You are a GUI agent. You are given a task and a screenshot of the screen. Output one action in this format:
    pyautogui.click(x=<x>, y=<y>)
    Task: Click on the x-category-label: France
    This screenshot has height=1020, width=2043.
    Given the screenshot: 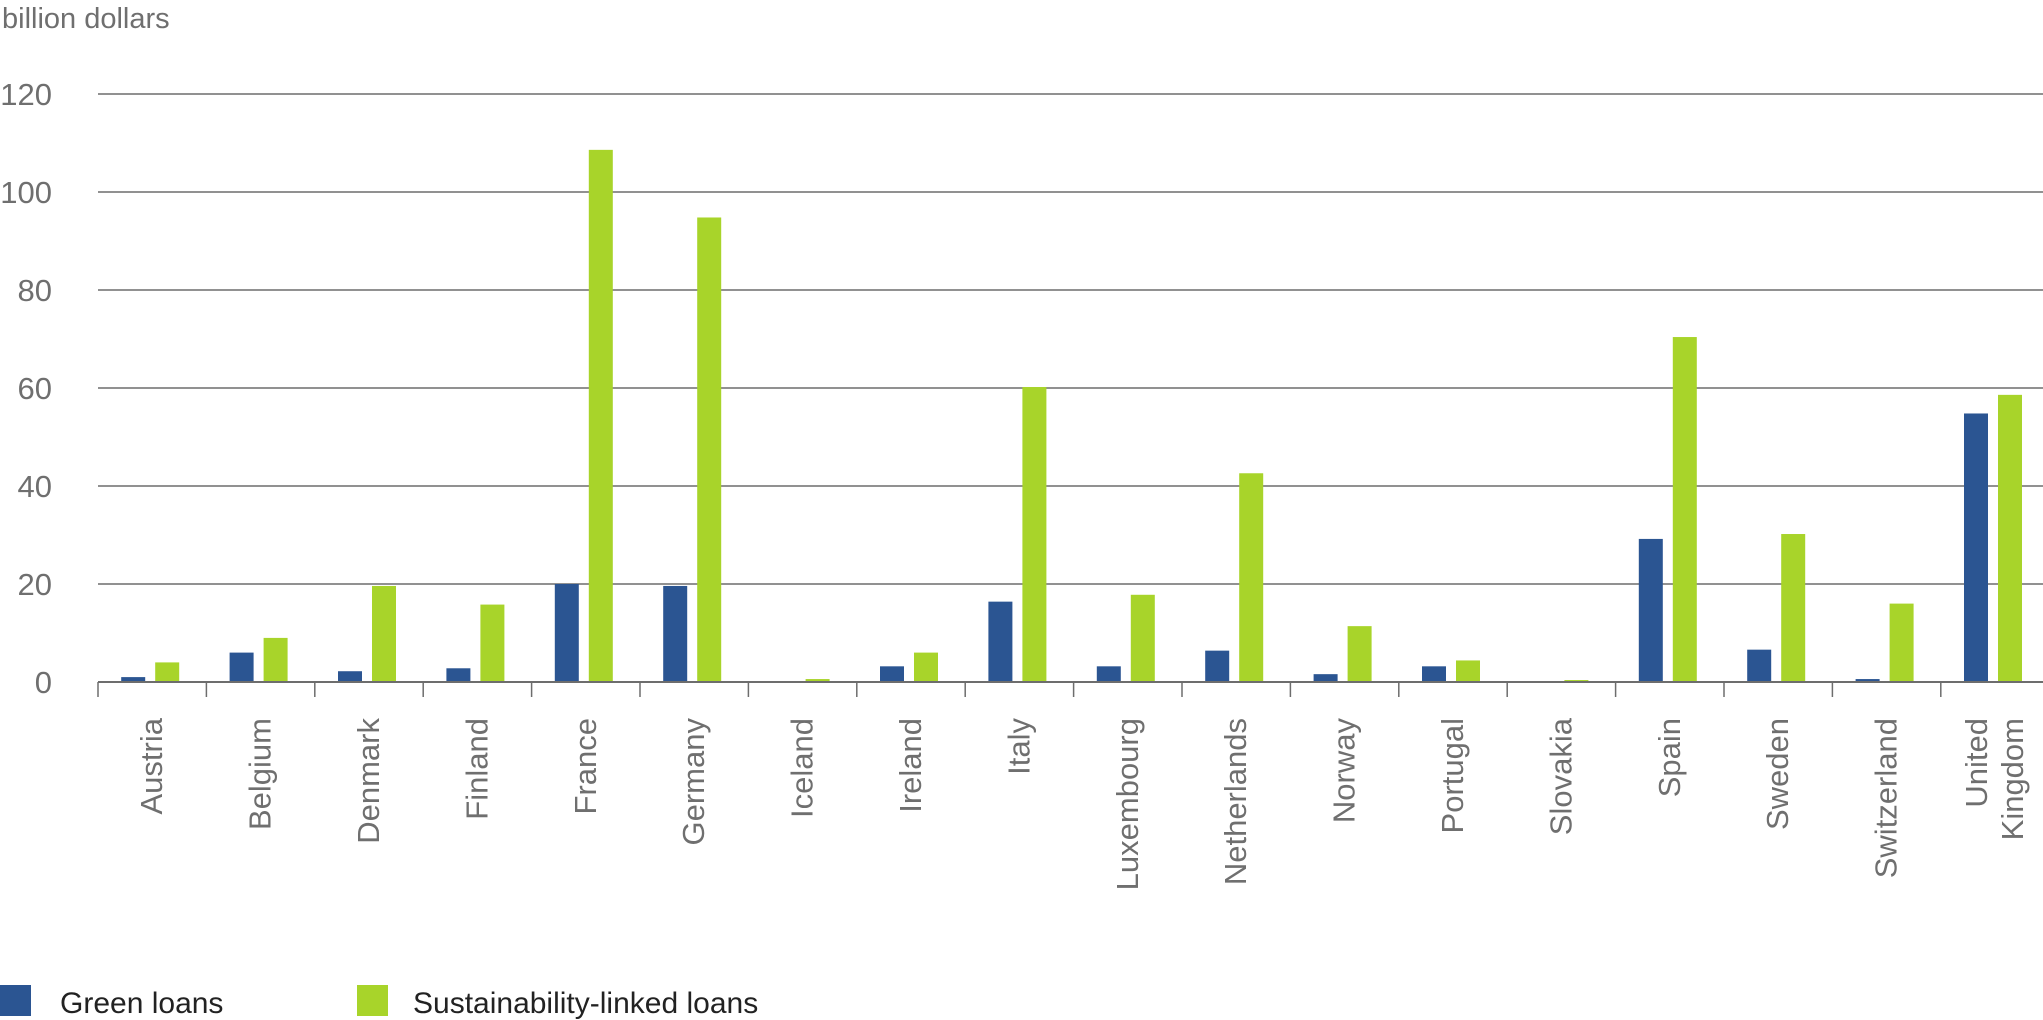 What is the action you would take?
    pyautogui.click(x=585, y=766)
    